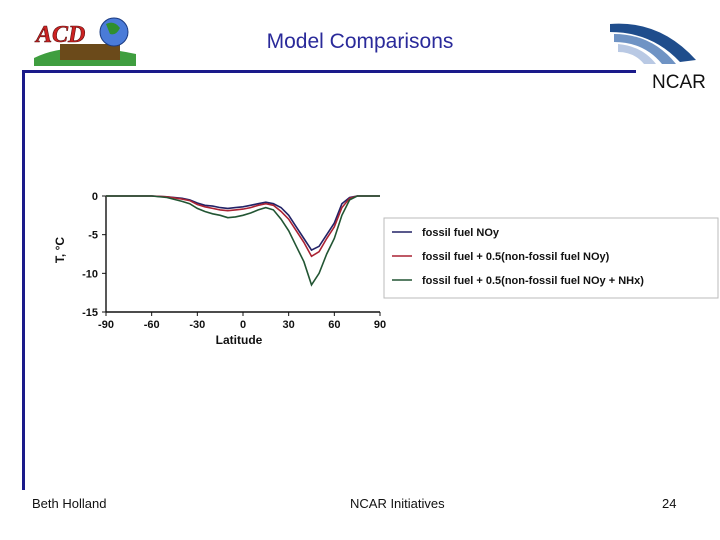 The width and height of the screenshot is (720, 540). What do you see at coordinates (60, 250) in the screenshot?
I see `y-axis-label: T, °C` at bounding box center [60, 250].